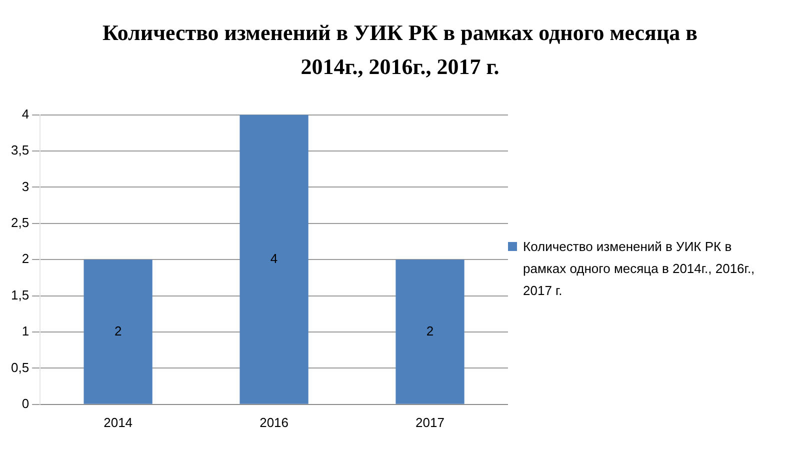 The height and width of the screenshot is (467, 800). Describe the element at coordinates (26, 258) in the screenshot. I see `y-tick-label: 2` at that location.